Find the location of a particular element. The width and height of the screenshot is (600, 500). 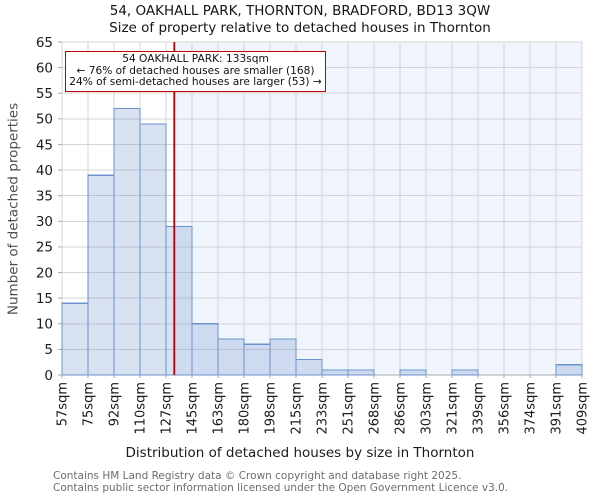

x-tick-label: 127sqm is located at coordinates (167, 408).